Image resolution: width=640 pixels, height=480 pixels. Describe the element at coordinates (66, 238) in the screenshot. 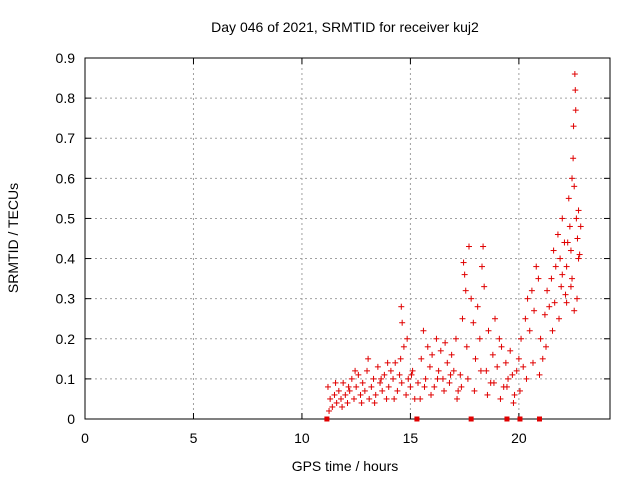

I see `y-tick-labels: 0 0.1 0.2 0.3 0.4 0.5 0.6 0.7 0.8 0.9` at that location.